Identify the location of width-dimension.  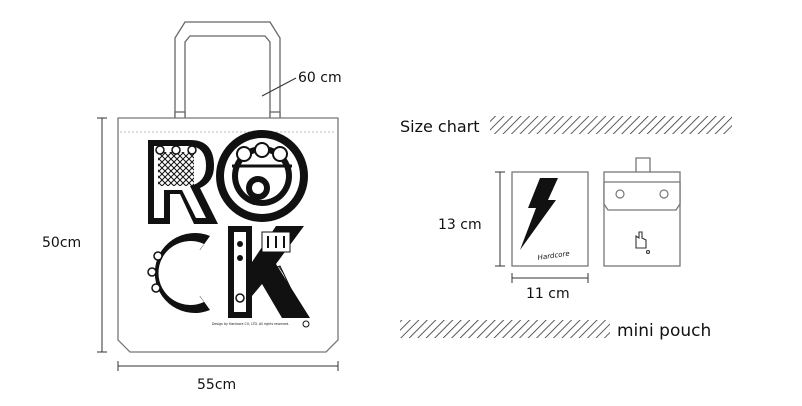
(228, 366).